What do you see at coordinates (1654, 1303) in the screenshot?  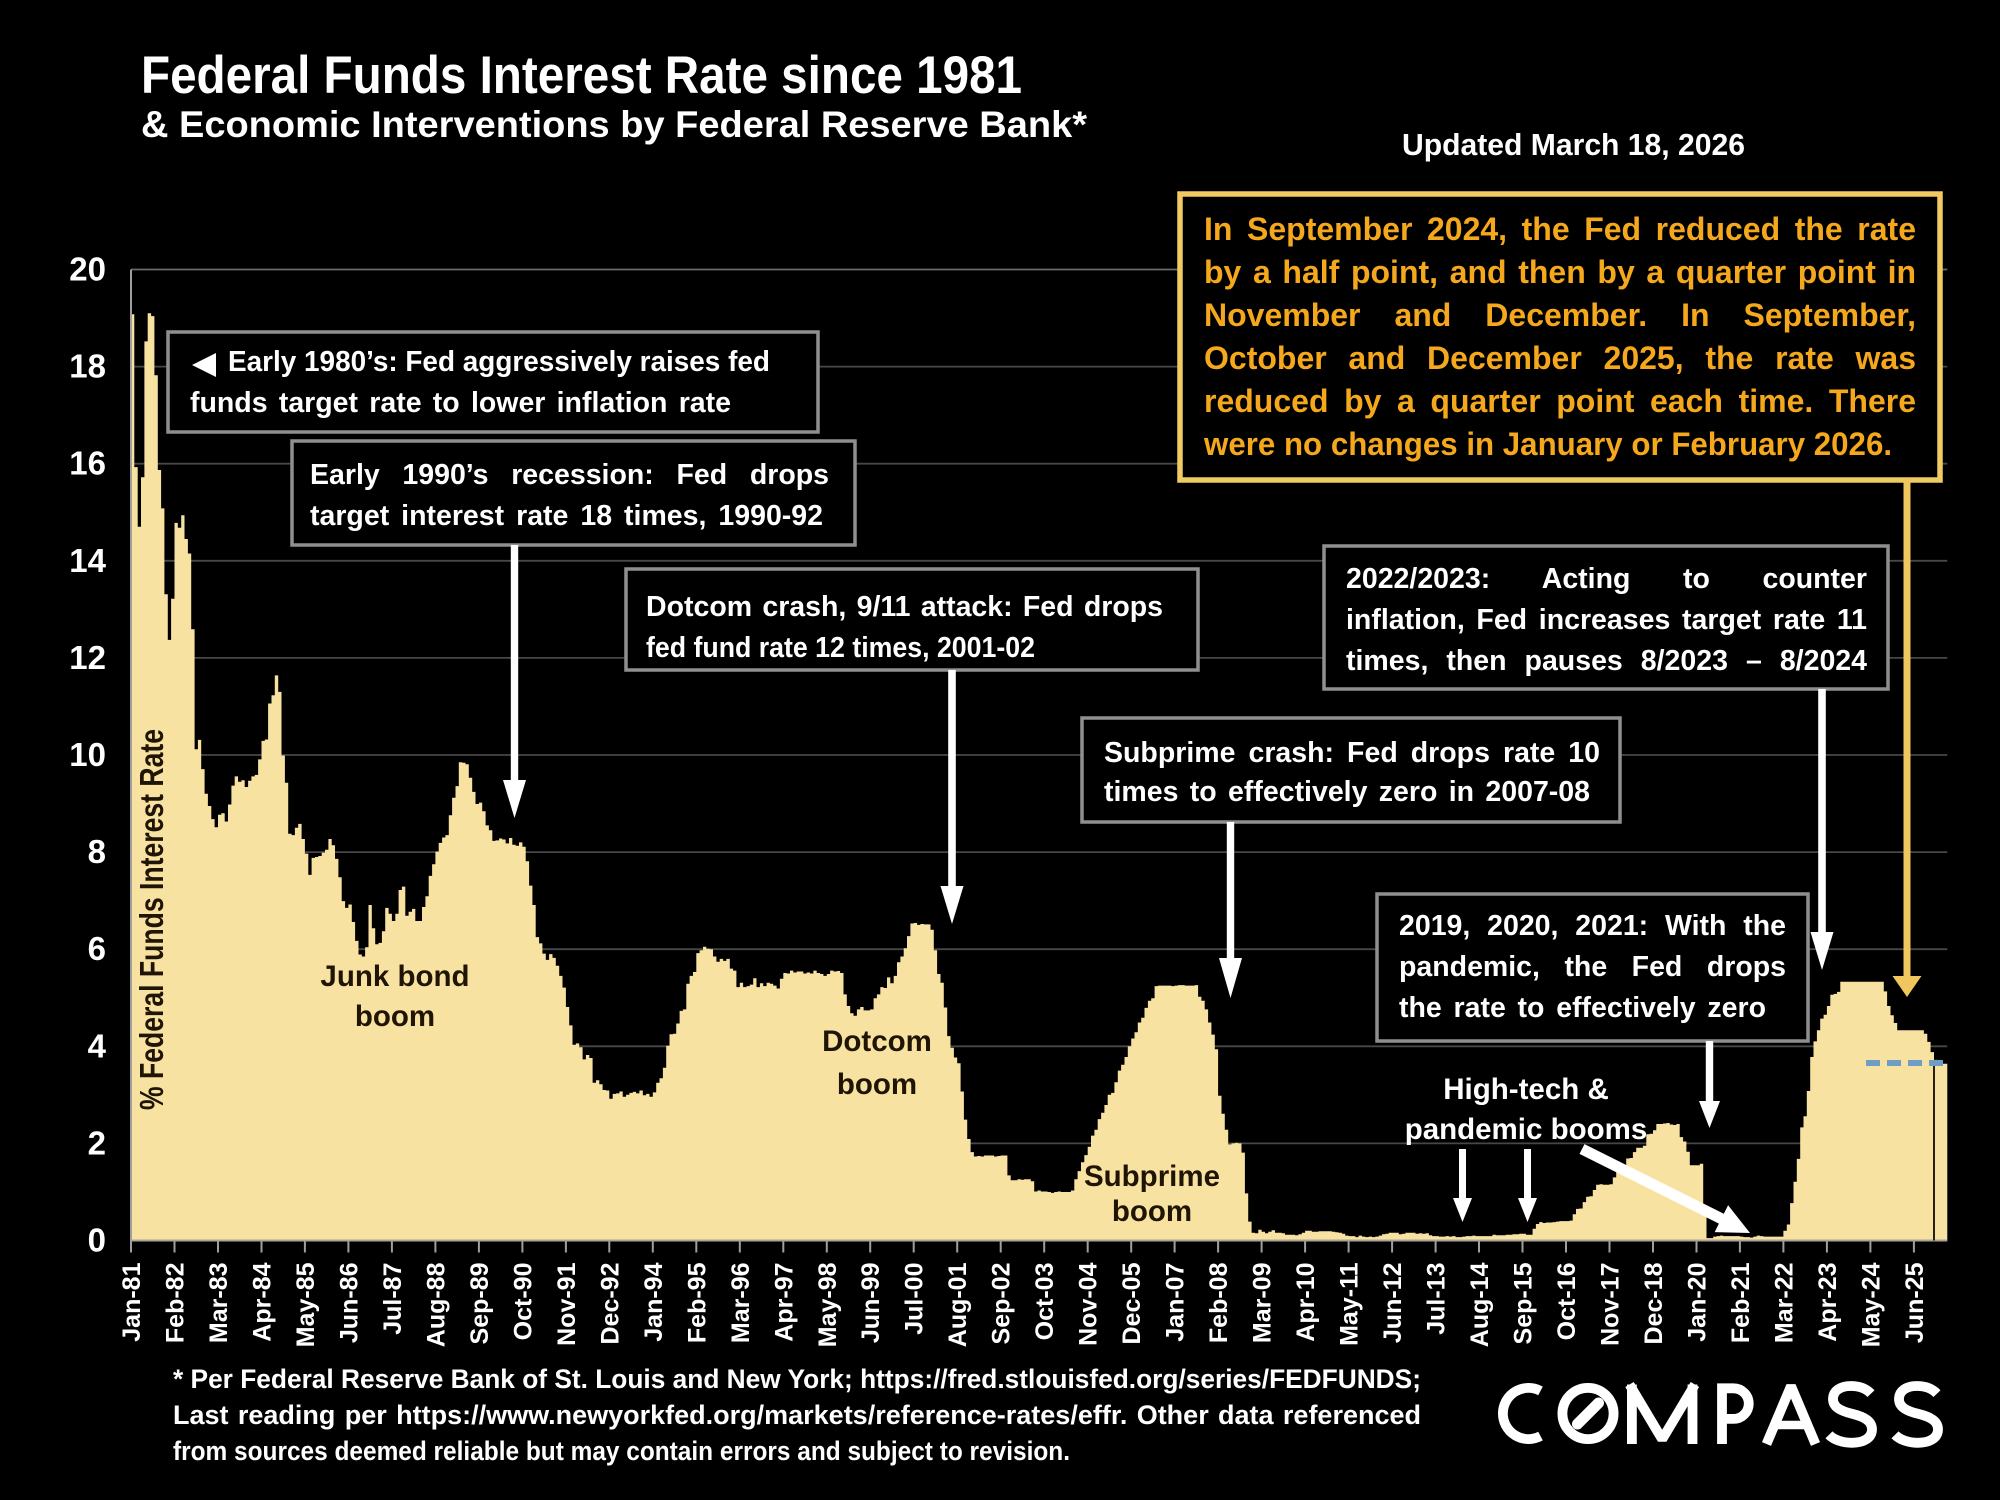 I see `svg-text: Dec-18` at bounding box center [1654, 1303].